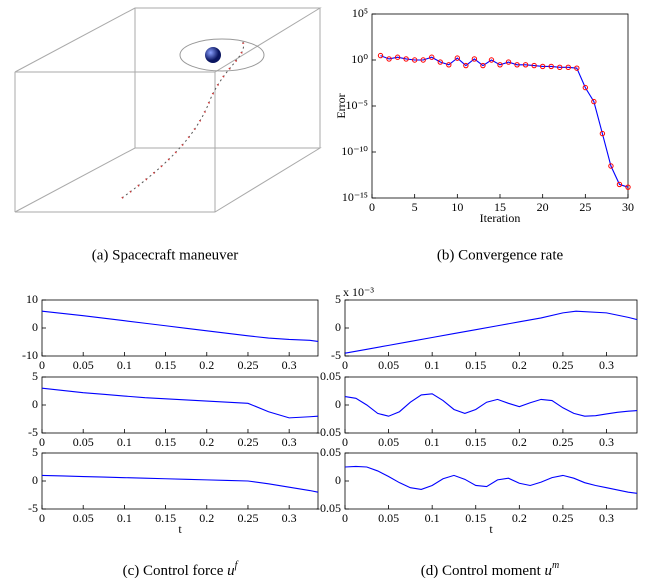 The image size is (657, 586). Describe the element at coordinates (500, 218) in the screenshot. I see `x-axis-label: Iteration` at that location.